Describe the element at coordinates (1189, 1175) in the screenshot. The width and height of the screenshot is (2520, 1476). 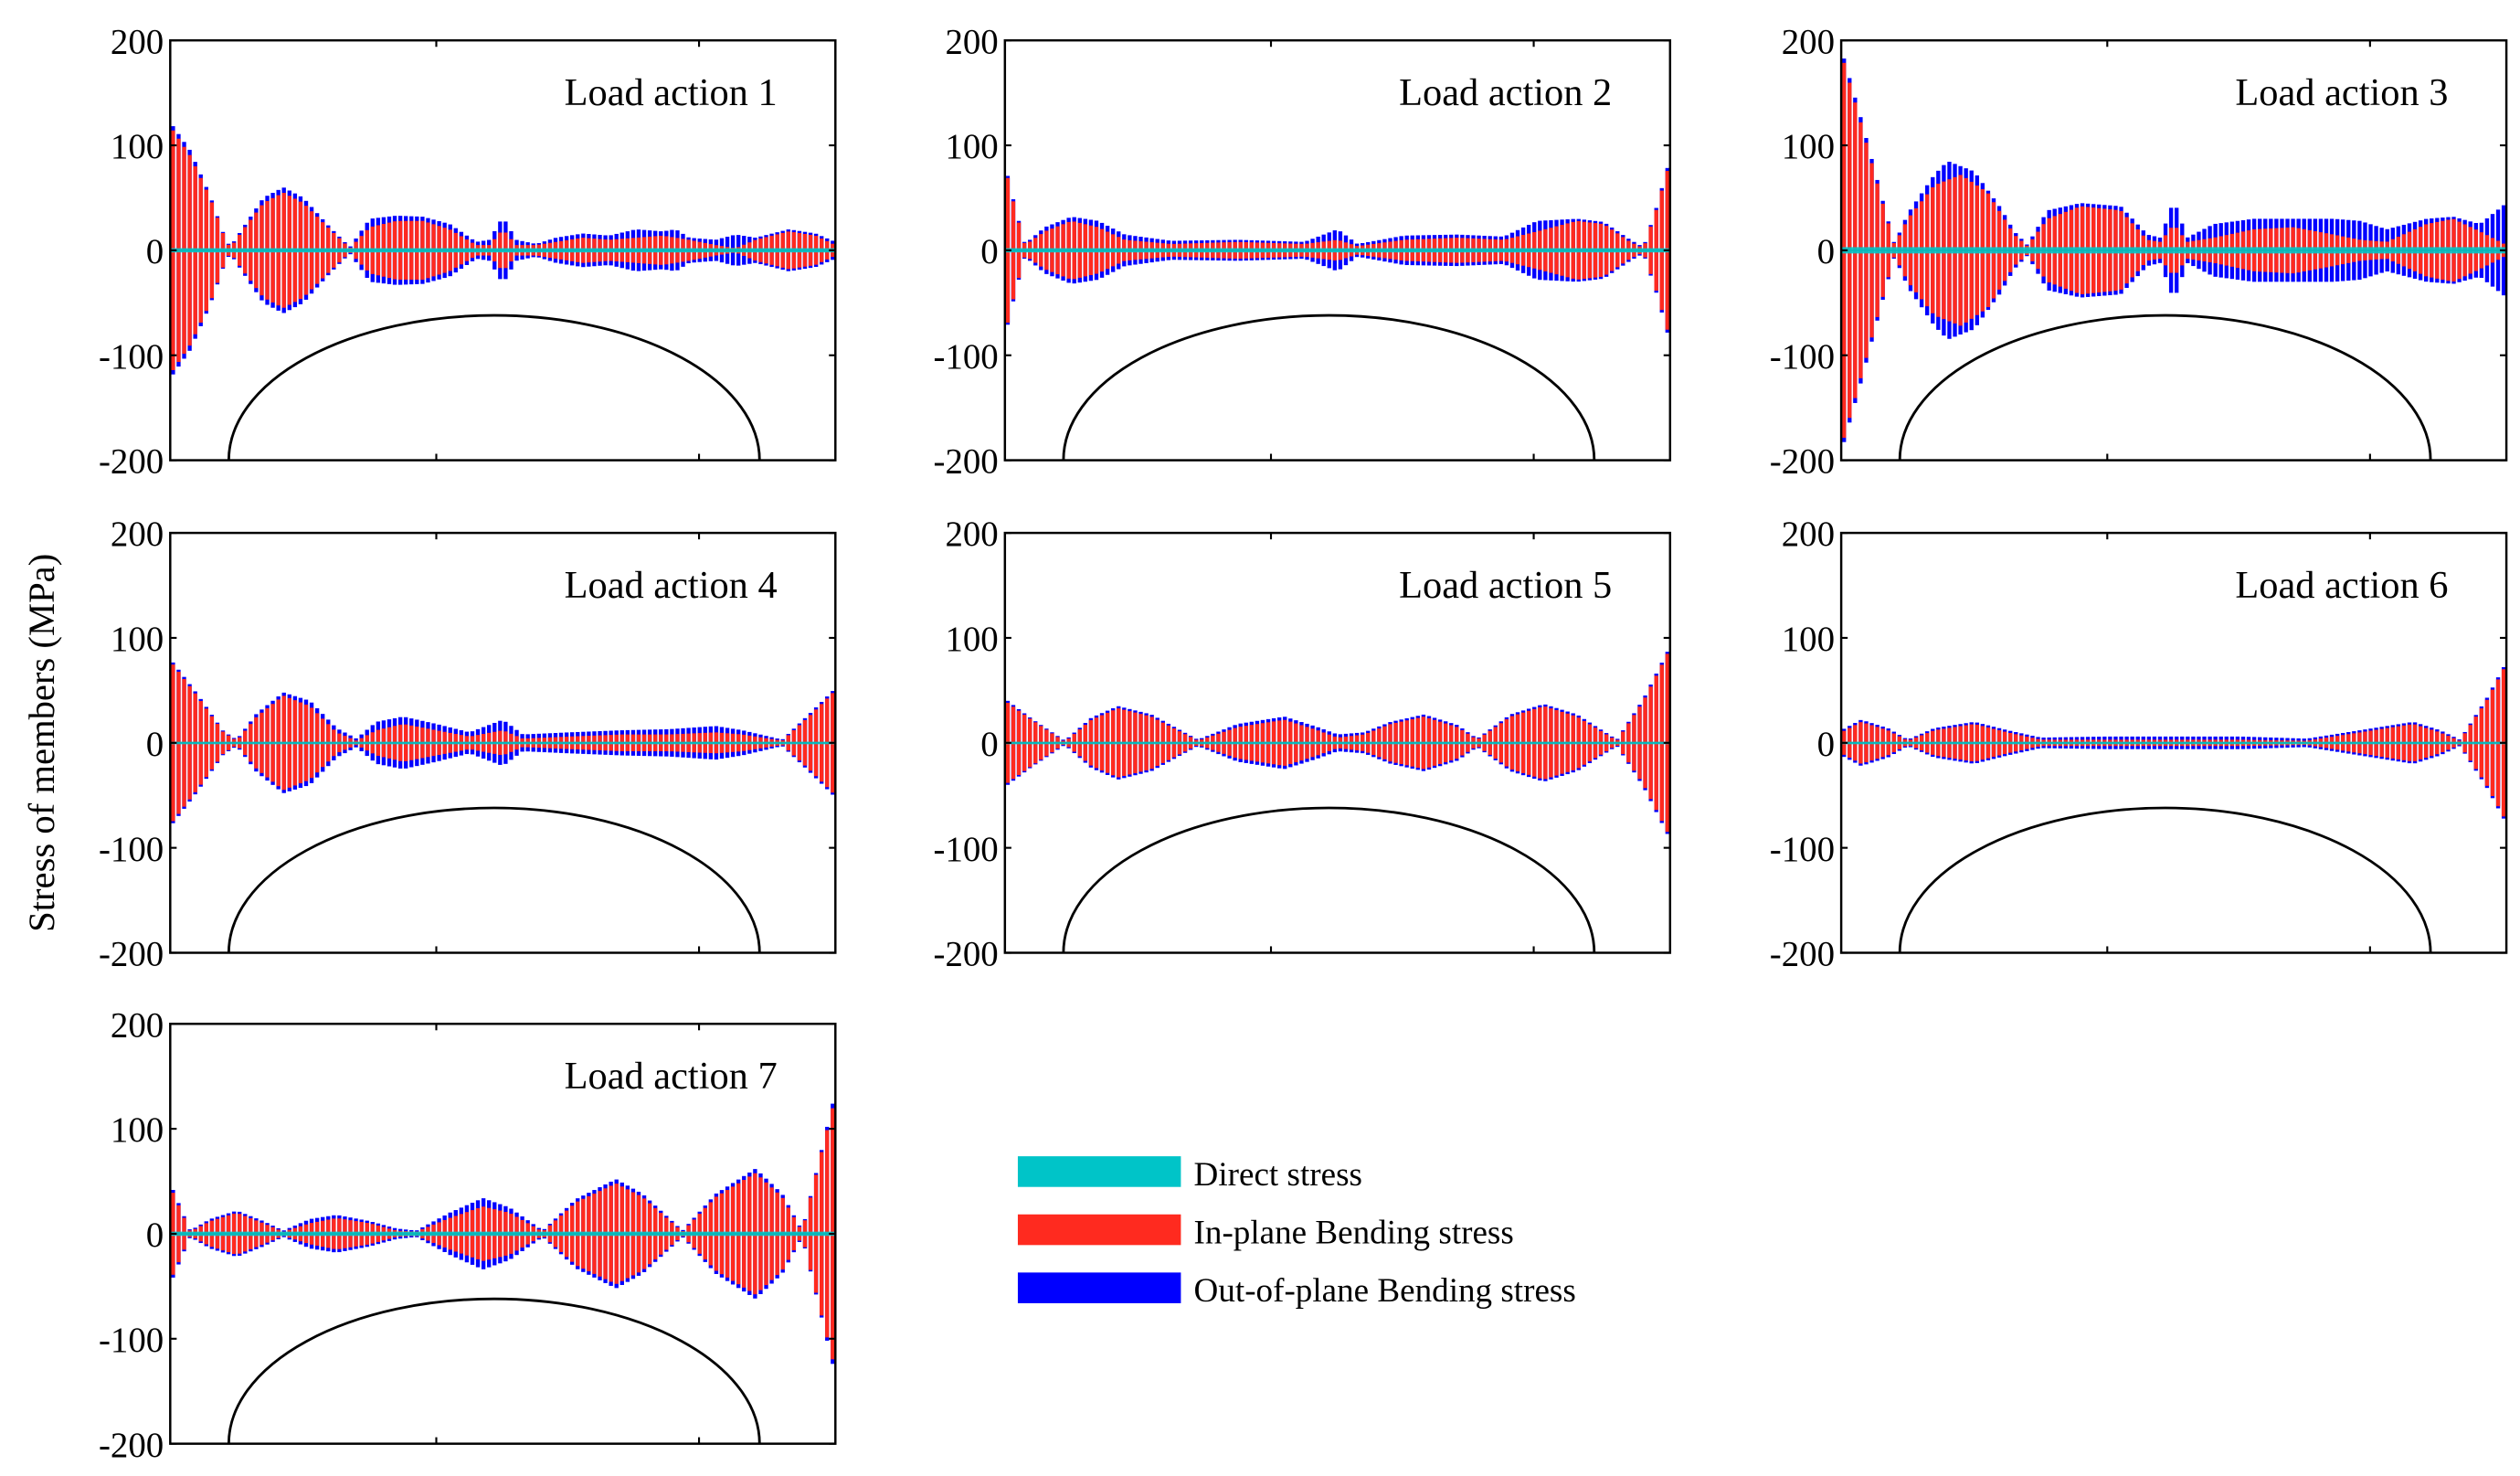
I see `legend-item-direct: Direct stress` at that location.